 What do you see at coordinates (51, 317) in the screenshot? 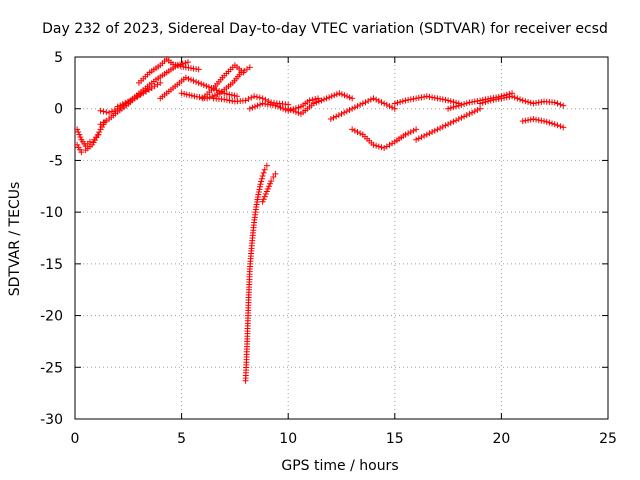
I see `y-tick-label: -20` at bounding box center [51, 317].